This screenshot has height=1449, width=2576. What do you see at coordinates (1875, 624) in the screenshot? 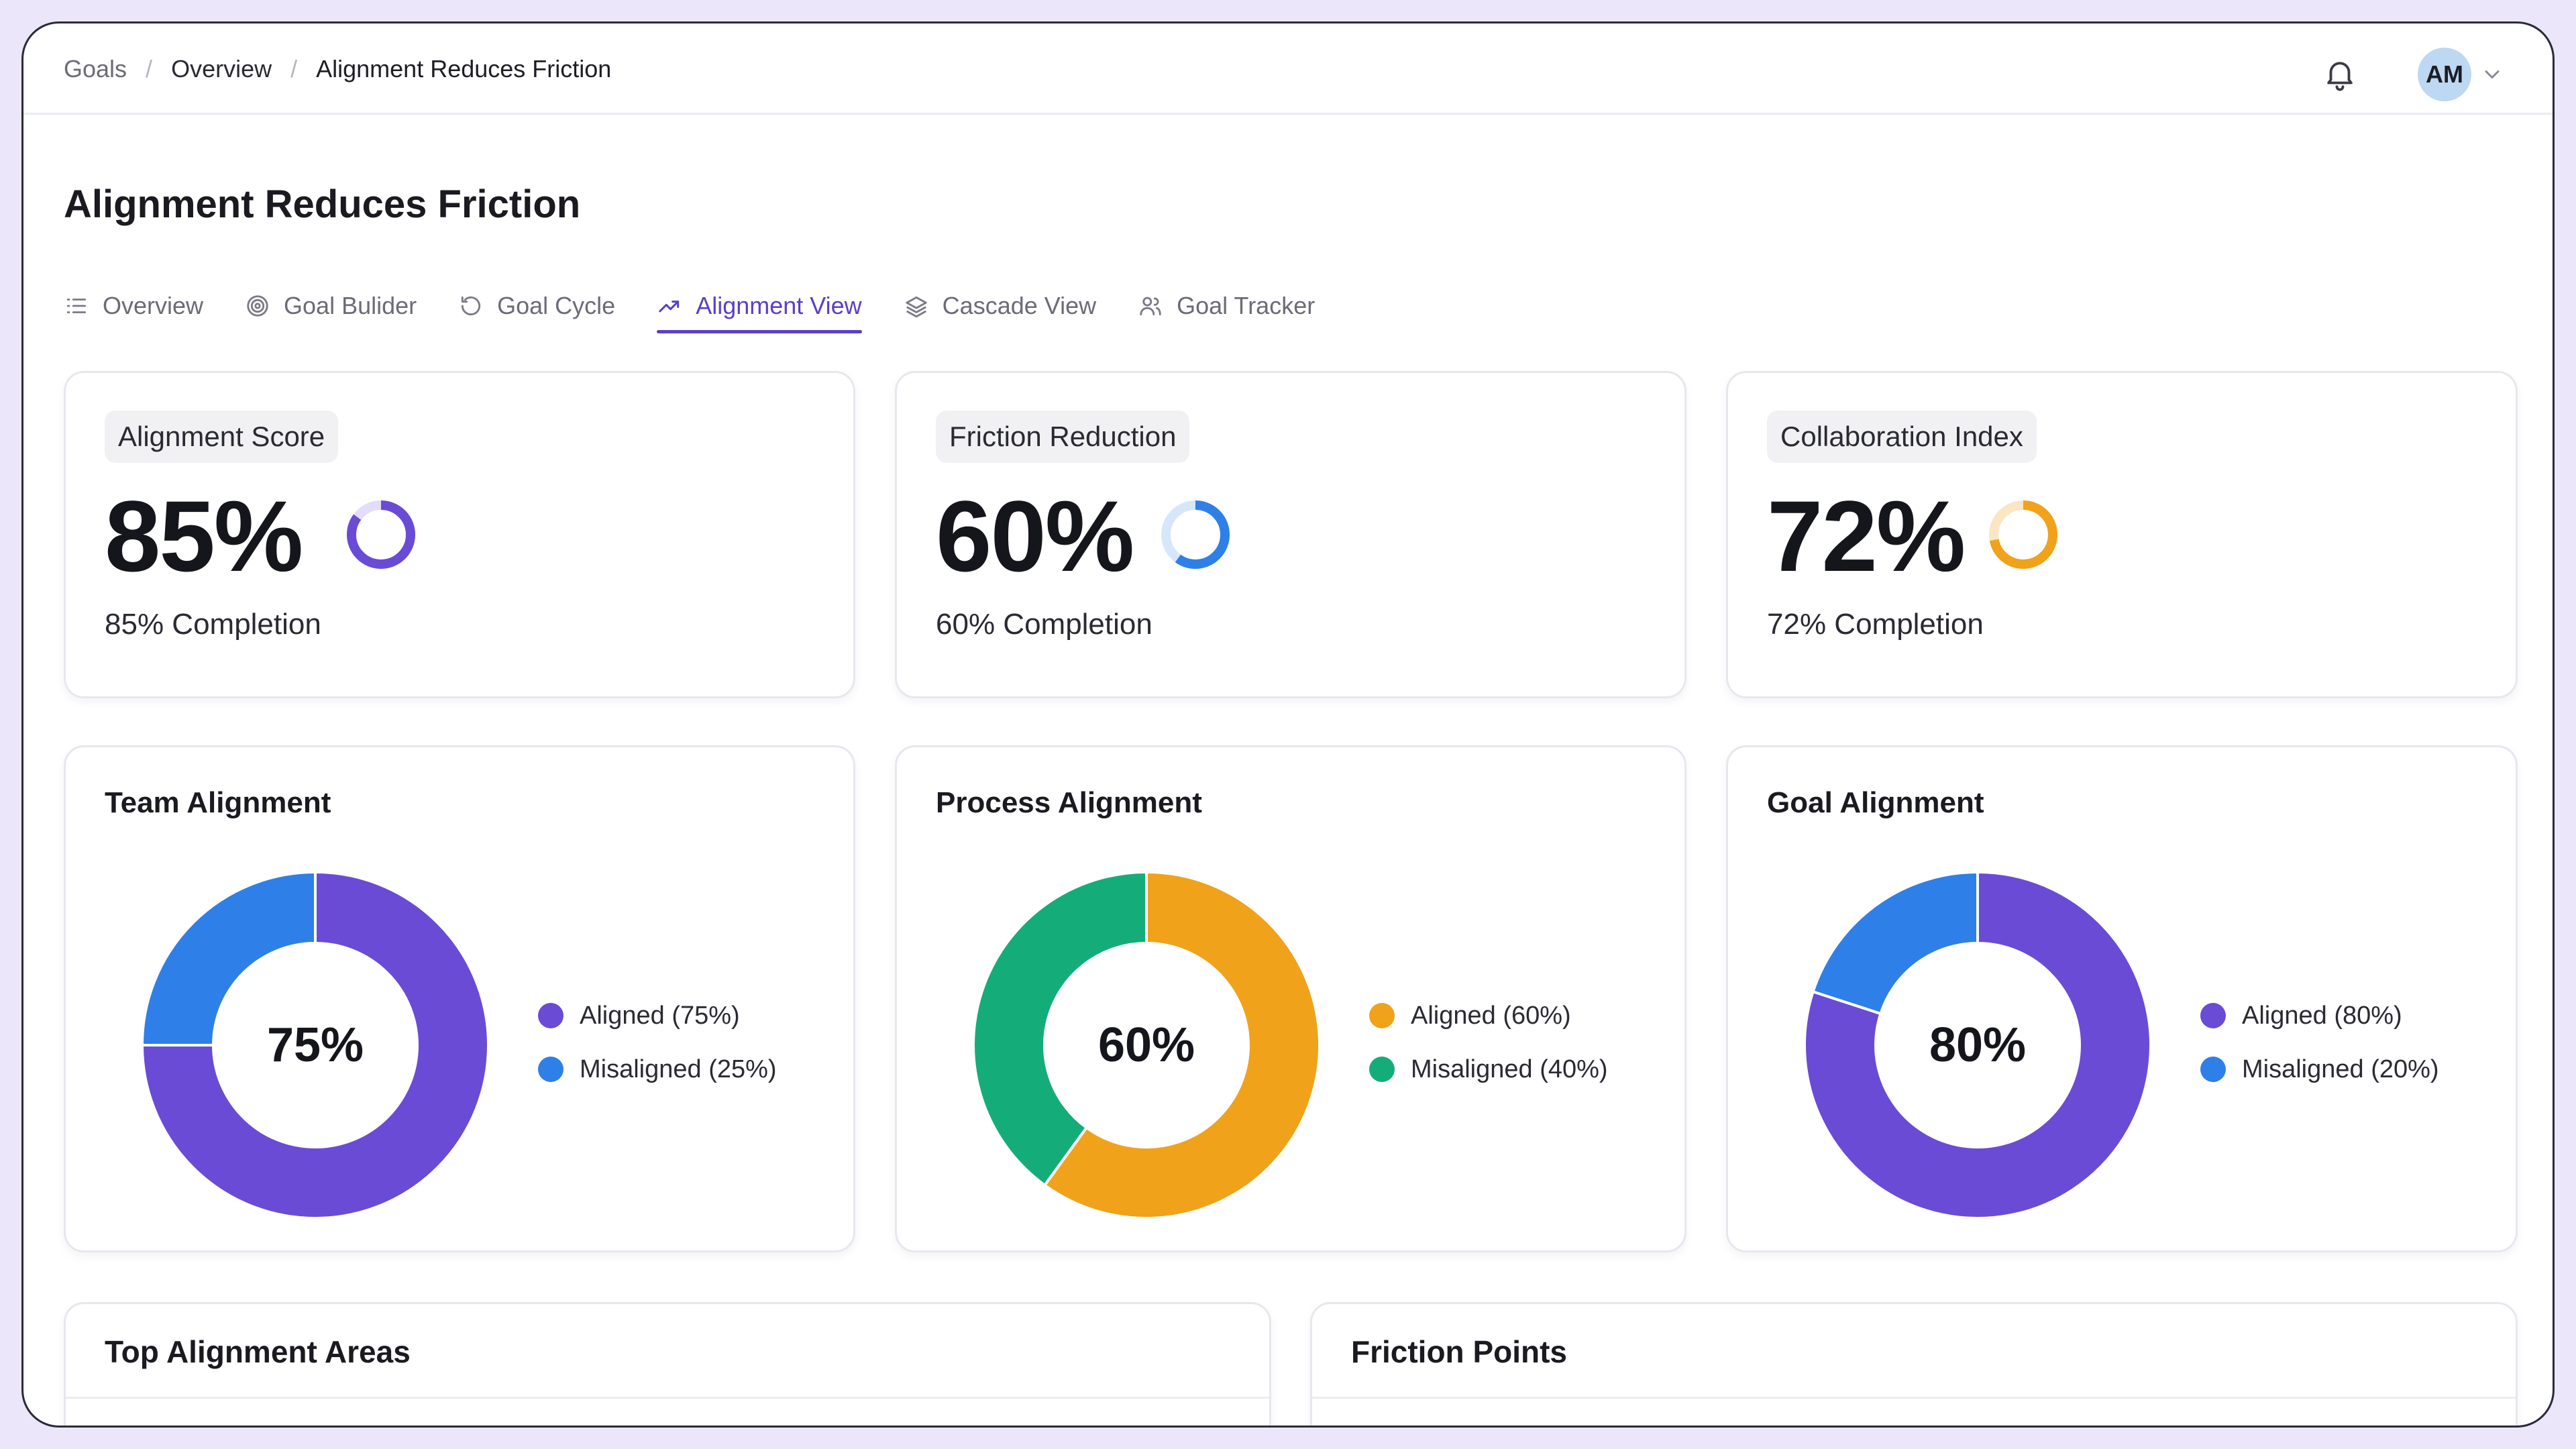
I see `metric-subtext: 72% Completion` at bounding box center [1875, 624].